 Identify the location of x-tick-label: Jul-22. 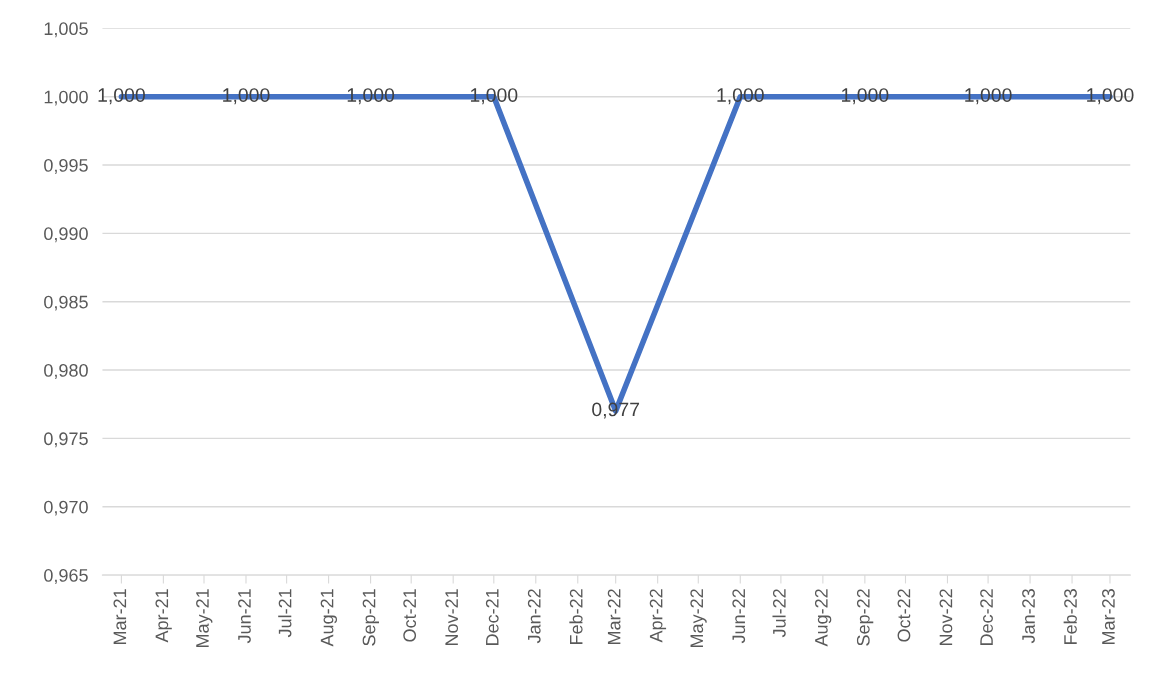
(779, 613).